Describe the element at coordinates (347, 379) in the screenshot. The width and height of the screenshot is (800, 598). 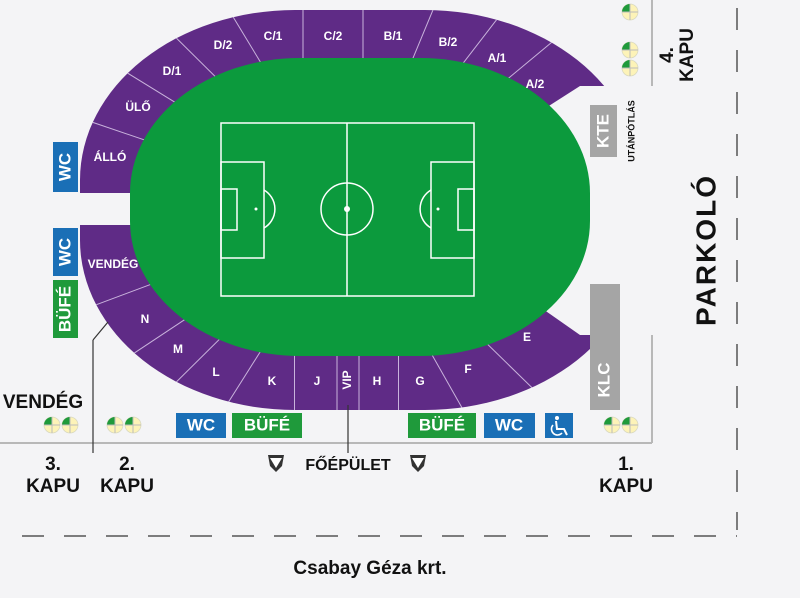
I see `section-vip: VIP` at that location.